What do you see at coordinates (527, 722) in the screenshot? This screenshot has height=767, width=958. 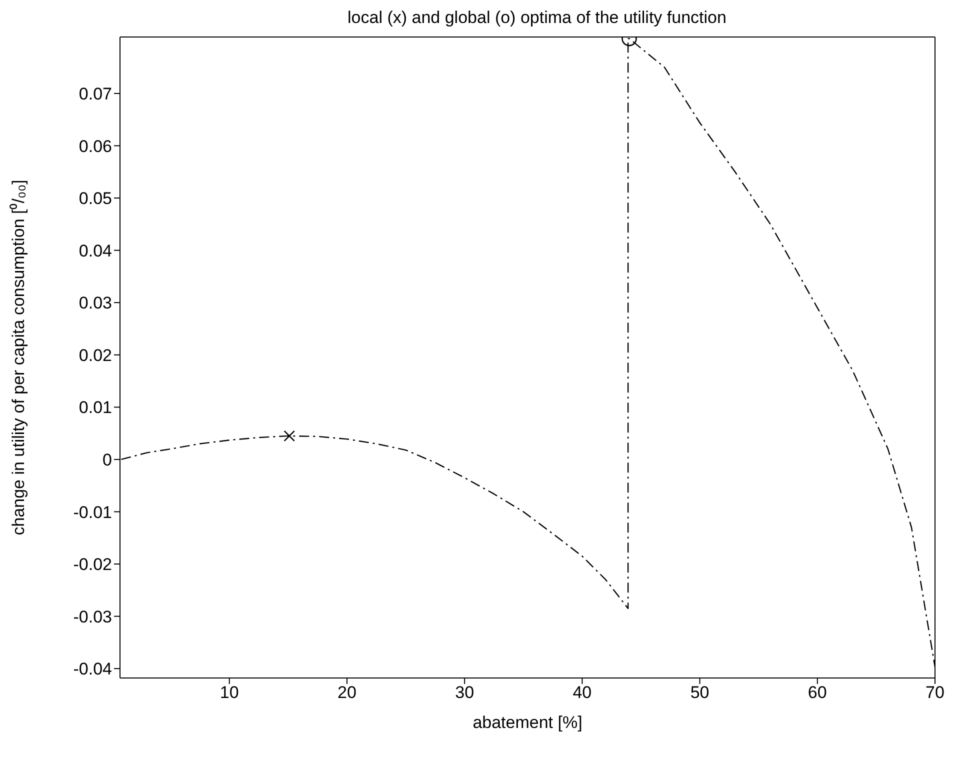 I see `x-axis-title: abatement [%]` at bounding box center [527, 722].